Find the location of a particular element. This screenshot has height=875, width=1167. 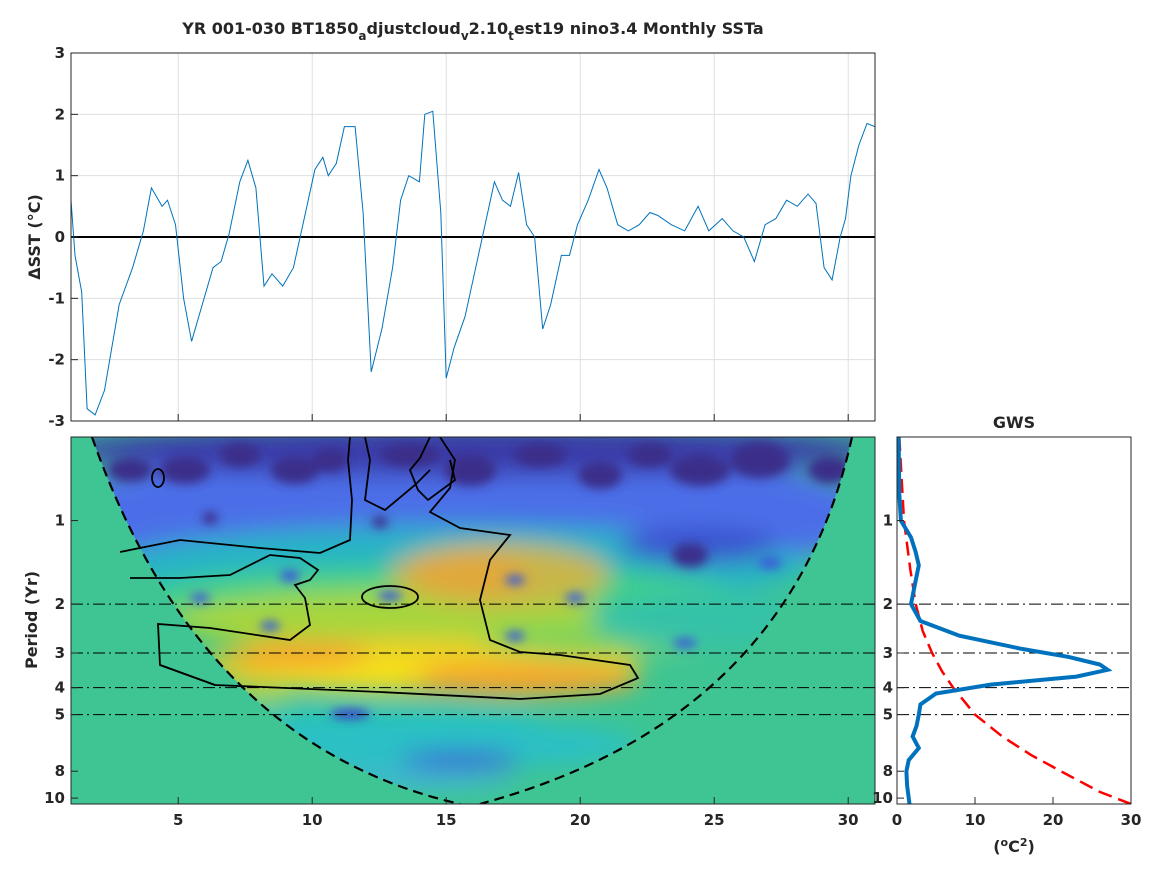

wv-y-tick-label: 1 is located at coordinates (60, 521).